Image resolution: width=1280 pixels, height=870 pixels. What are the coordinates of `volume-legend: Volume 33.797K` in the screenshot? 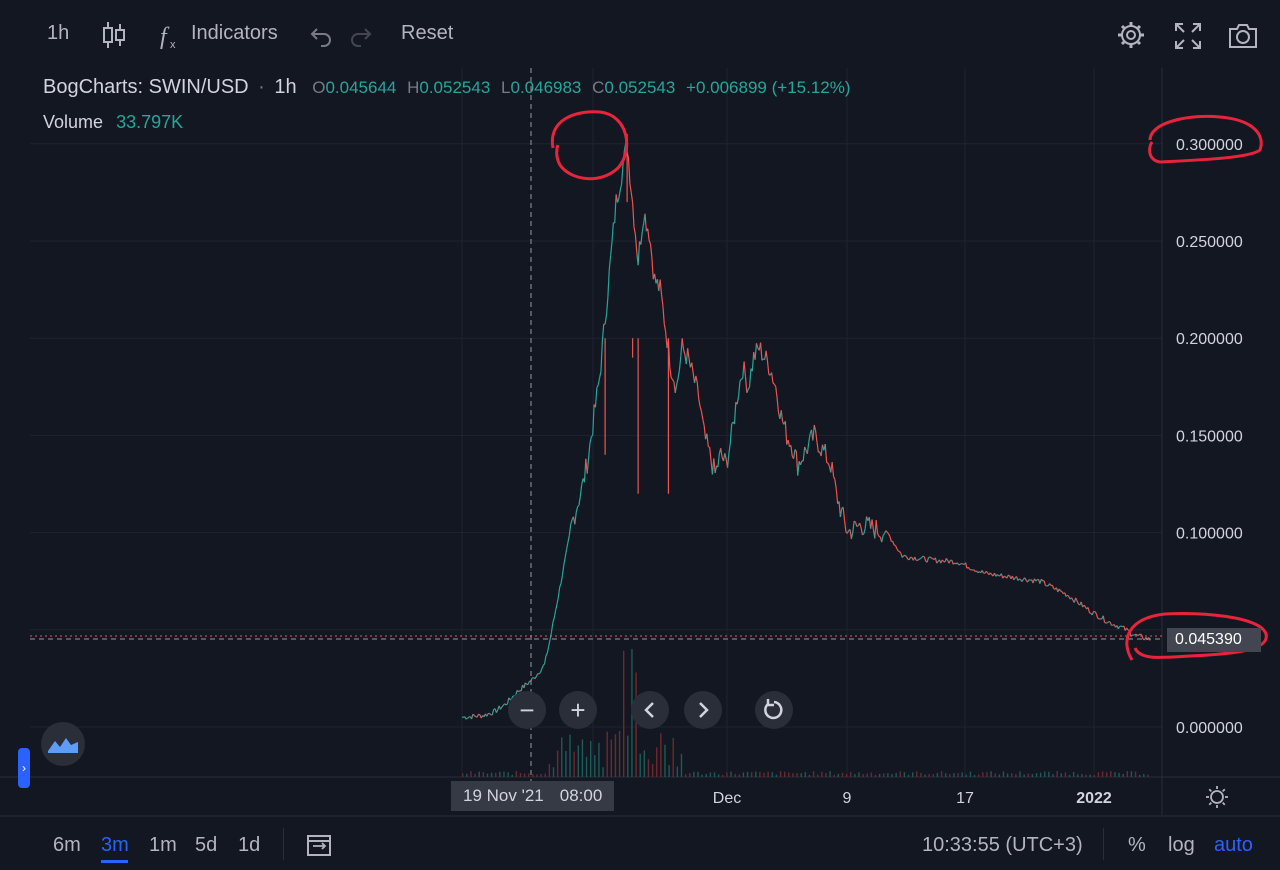 It's located at (113, 122).